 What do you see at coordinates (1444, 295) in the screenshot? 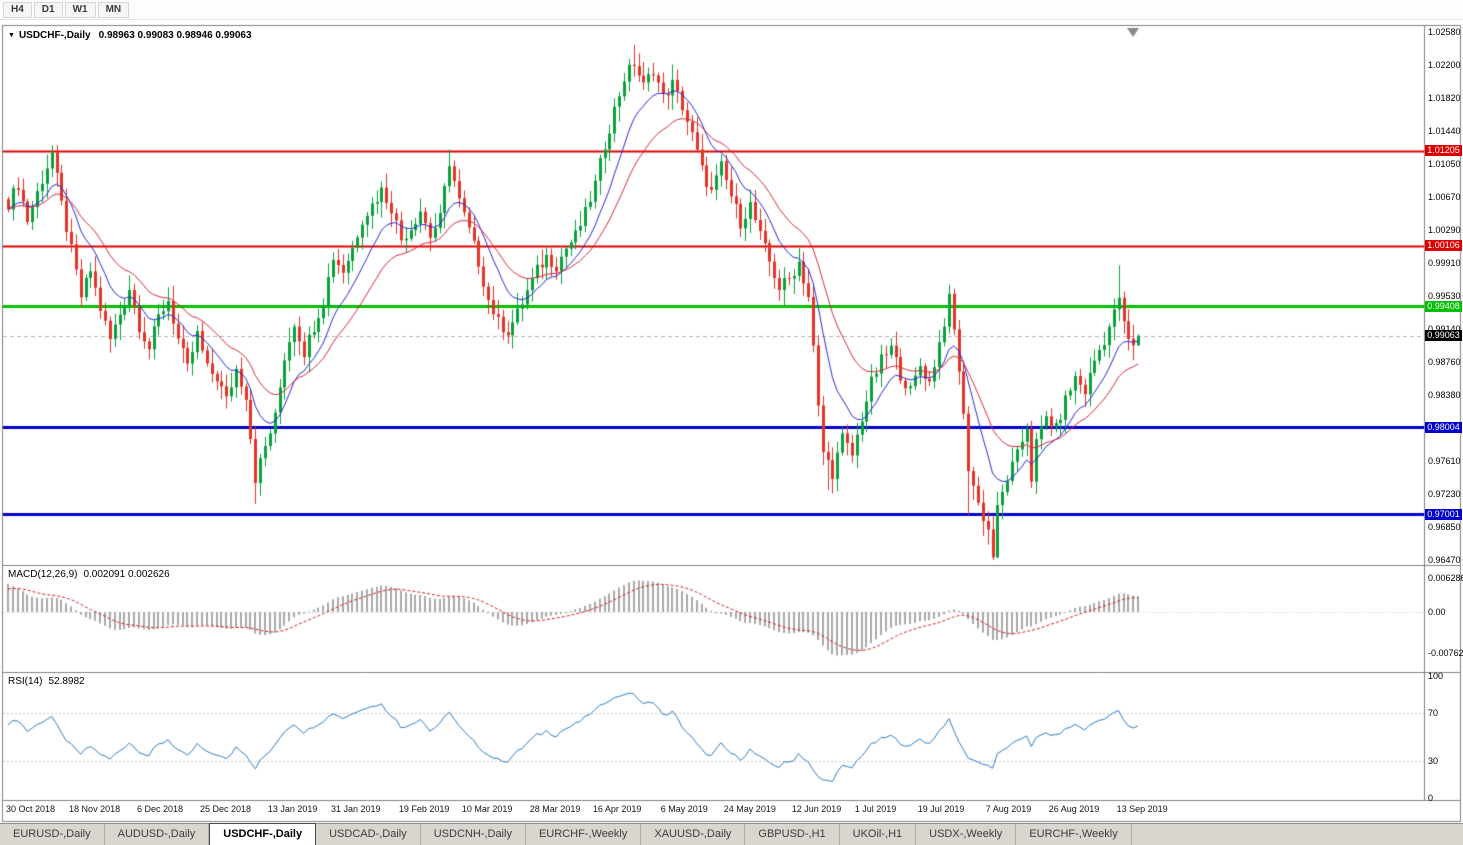
I see `price-tick-label: 0.99530` at bounding box center [1444, 295].